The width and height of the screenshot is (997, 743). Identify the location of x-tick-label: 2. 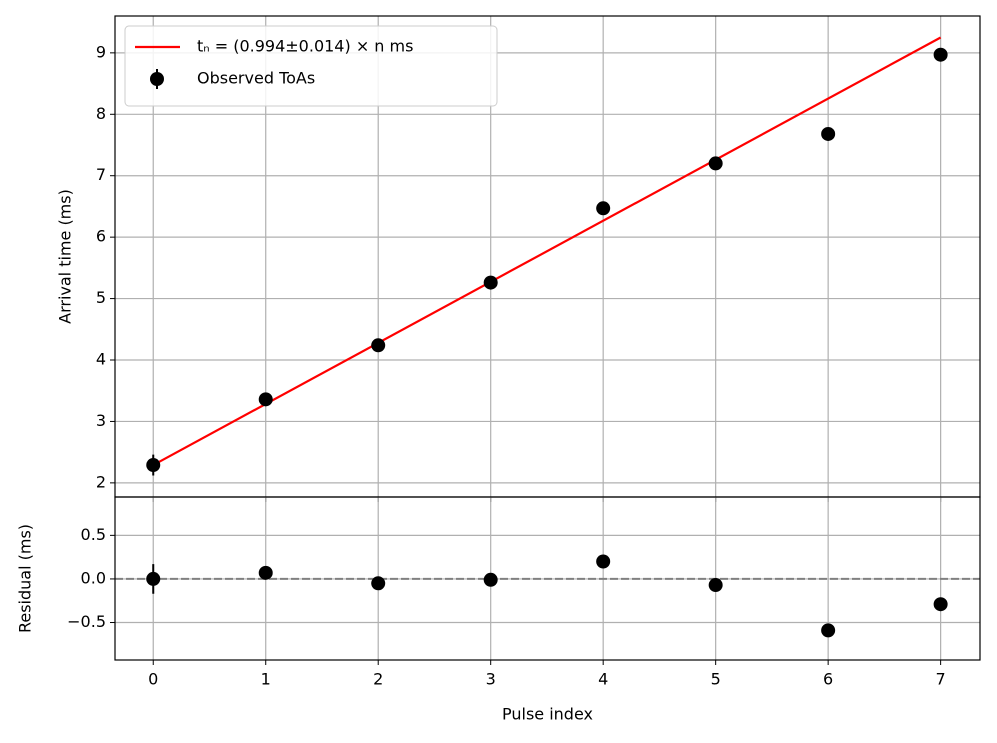
(378, 679).